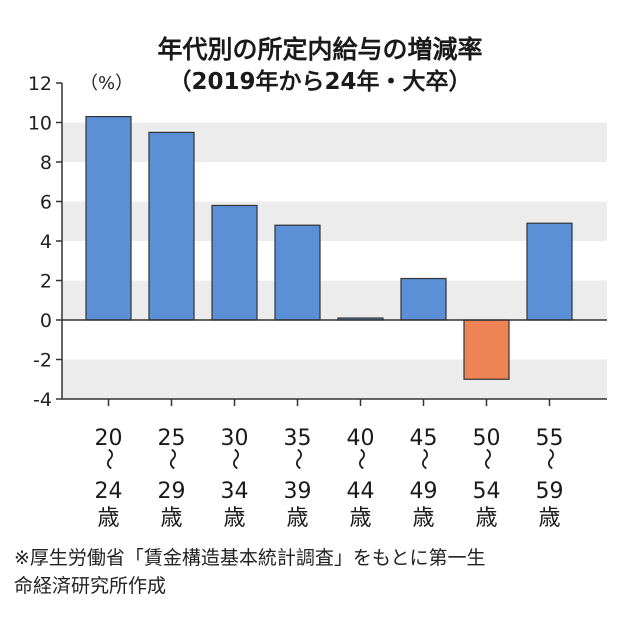  Describe the element at coordinates (172, 438) in the screenshot. I see `x-tick-label-from: 25` at that location.